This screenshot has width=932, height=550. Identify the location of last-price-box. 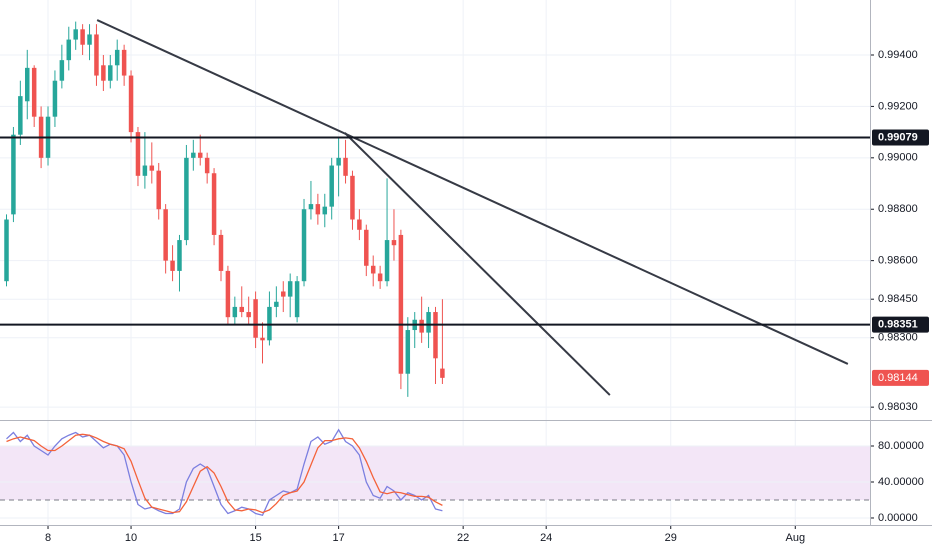
(900, 377).